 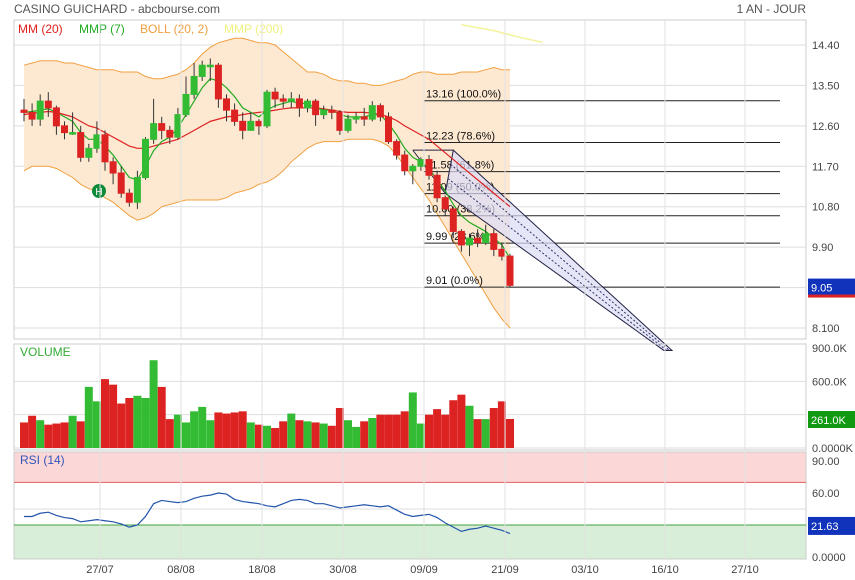 What do you see at coordinates (262, 570) in the screenshot?
I see `date-tick-label: 18/08` at bounding box center [262, 570].